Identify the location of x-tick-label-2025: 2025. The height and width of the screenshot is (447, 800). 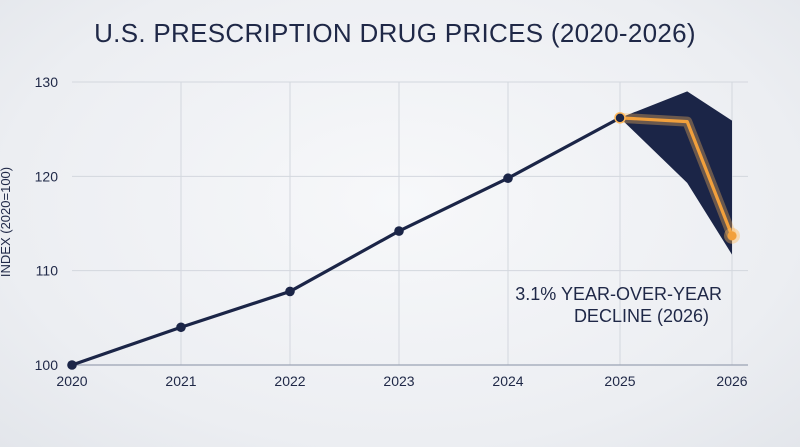
(619, 381).